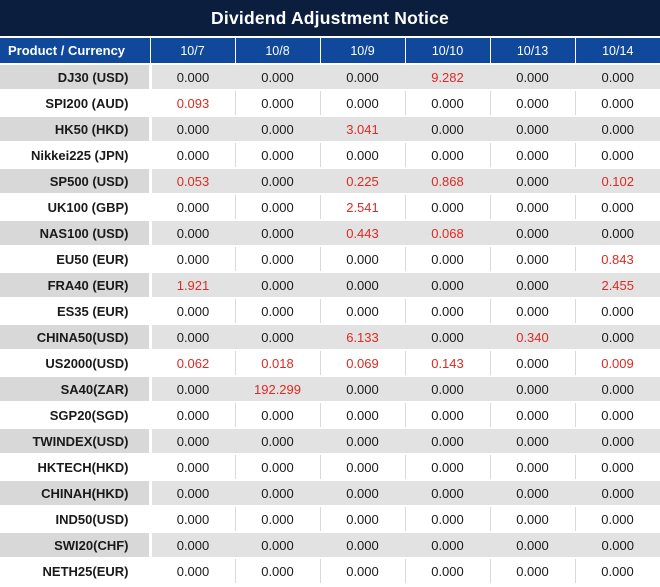 Image resolution: width=660 pixels, height=587 pixels. I want to click on product-cell: SGP20(SGD), so click(76, 415).